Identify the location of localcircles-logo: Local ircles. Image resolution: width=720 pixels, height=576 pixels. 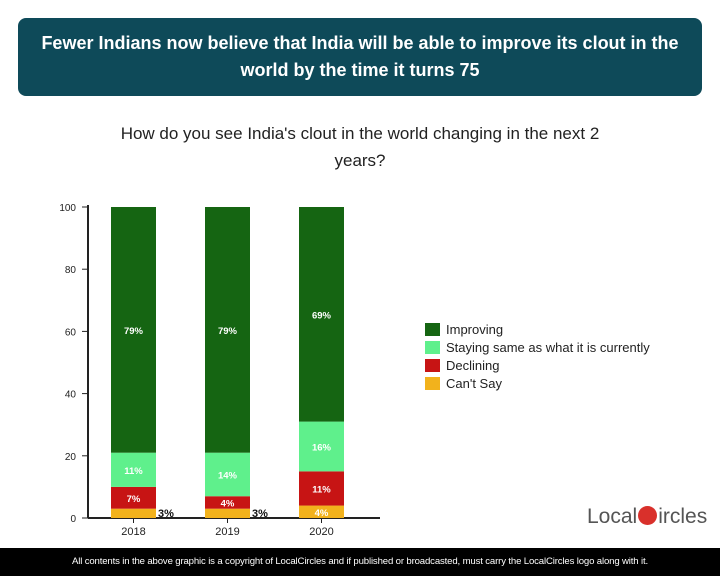
(647, 516).